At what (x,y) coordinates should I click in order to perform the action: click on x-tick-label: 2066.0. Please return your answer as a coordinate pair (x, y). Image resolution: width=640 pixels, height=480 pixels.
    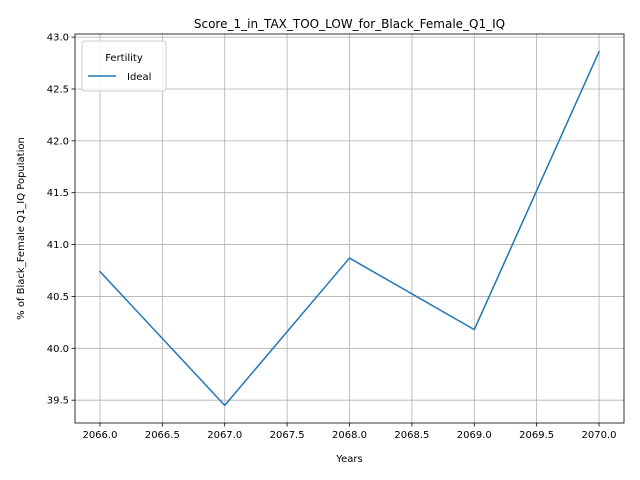
    Looking at the image, I should click on (99, 435).